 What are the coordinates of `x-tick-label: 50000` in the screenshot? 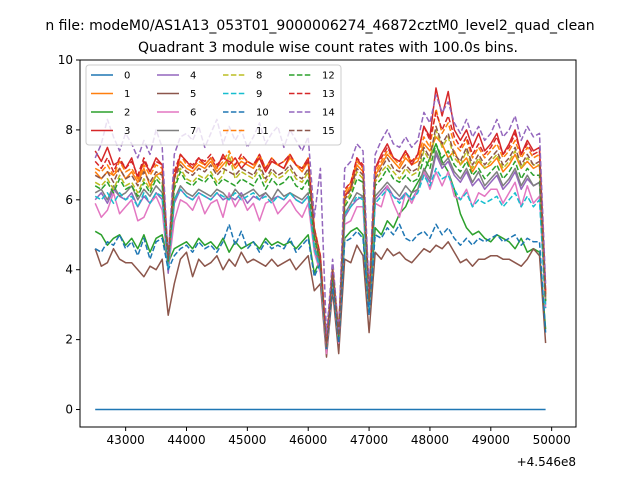 It's located at (552, 440).